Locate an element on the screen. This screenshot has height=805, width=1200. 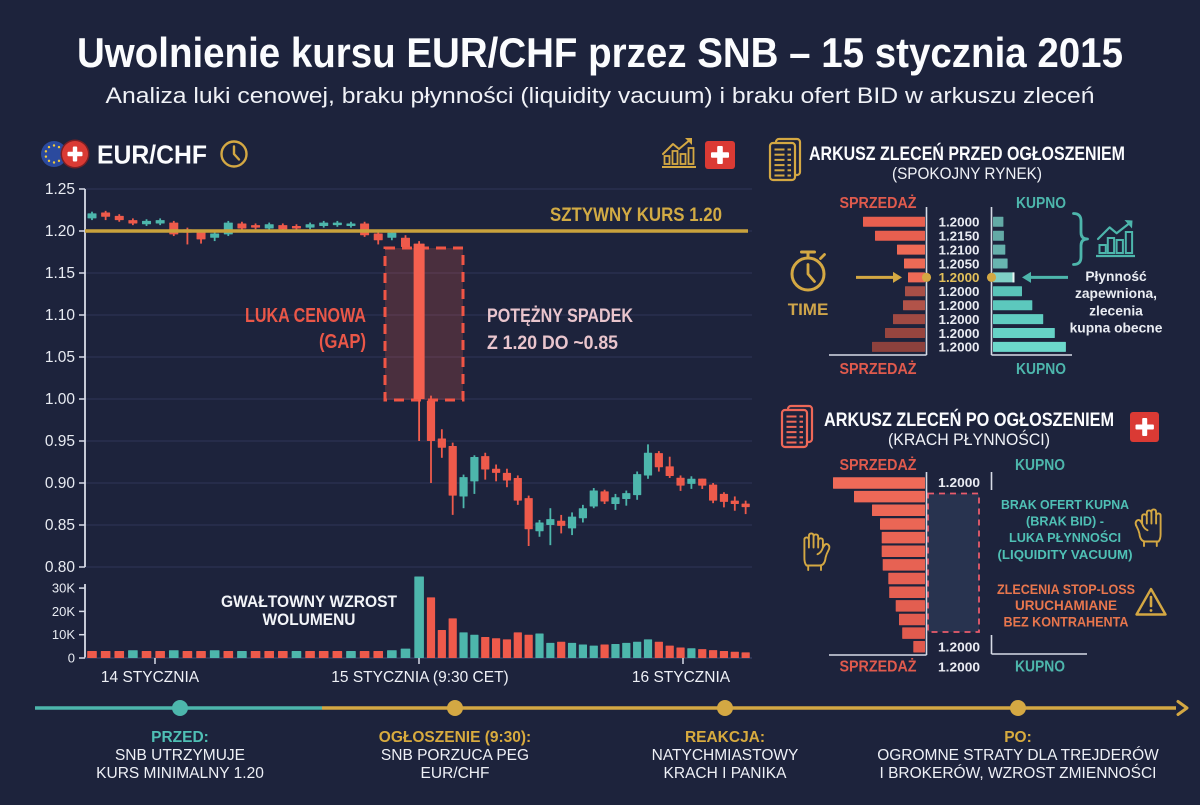
svg-text: SNB UTRZYMUJE is located at coordinates (180, 755).